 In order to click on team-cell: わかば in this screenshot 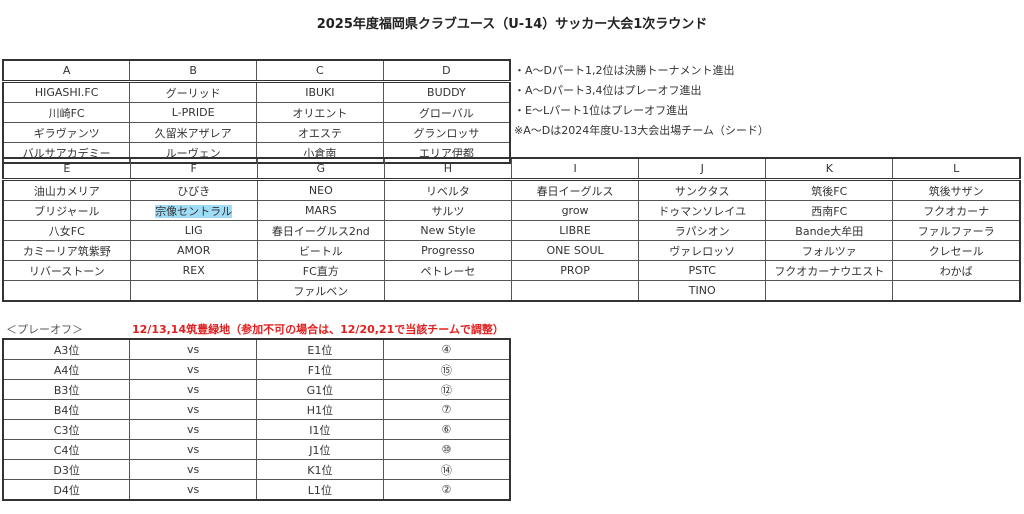, I will do `click(956, 270)`.